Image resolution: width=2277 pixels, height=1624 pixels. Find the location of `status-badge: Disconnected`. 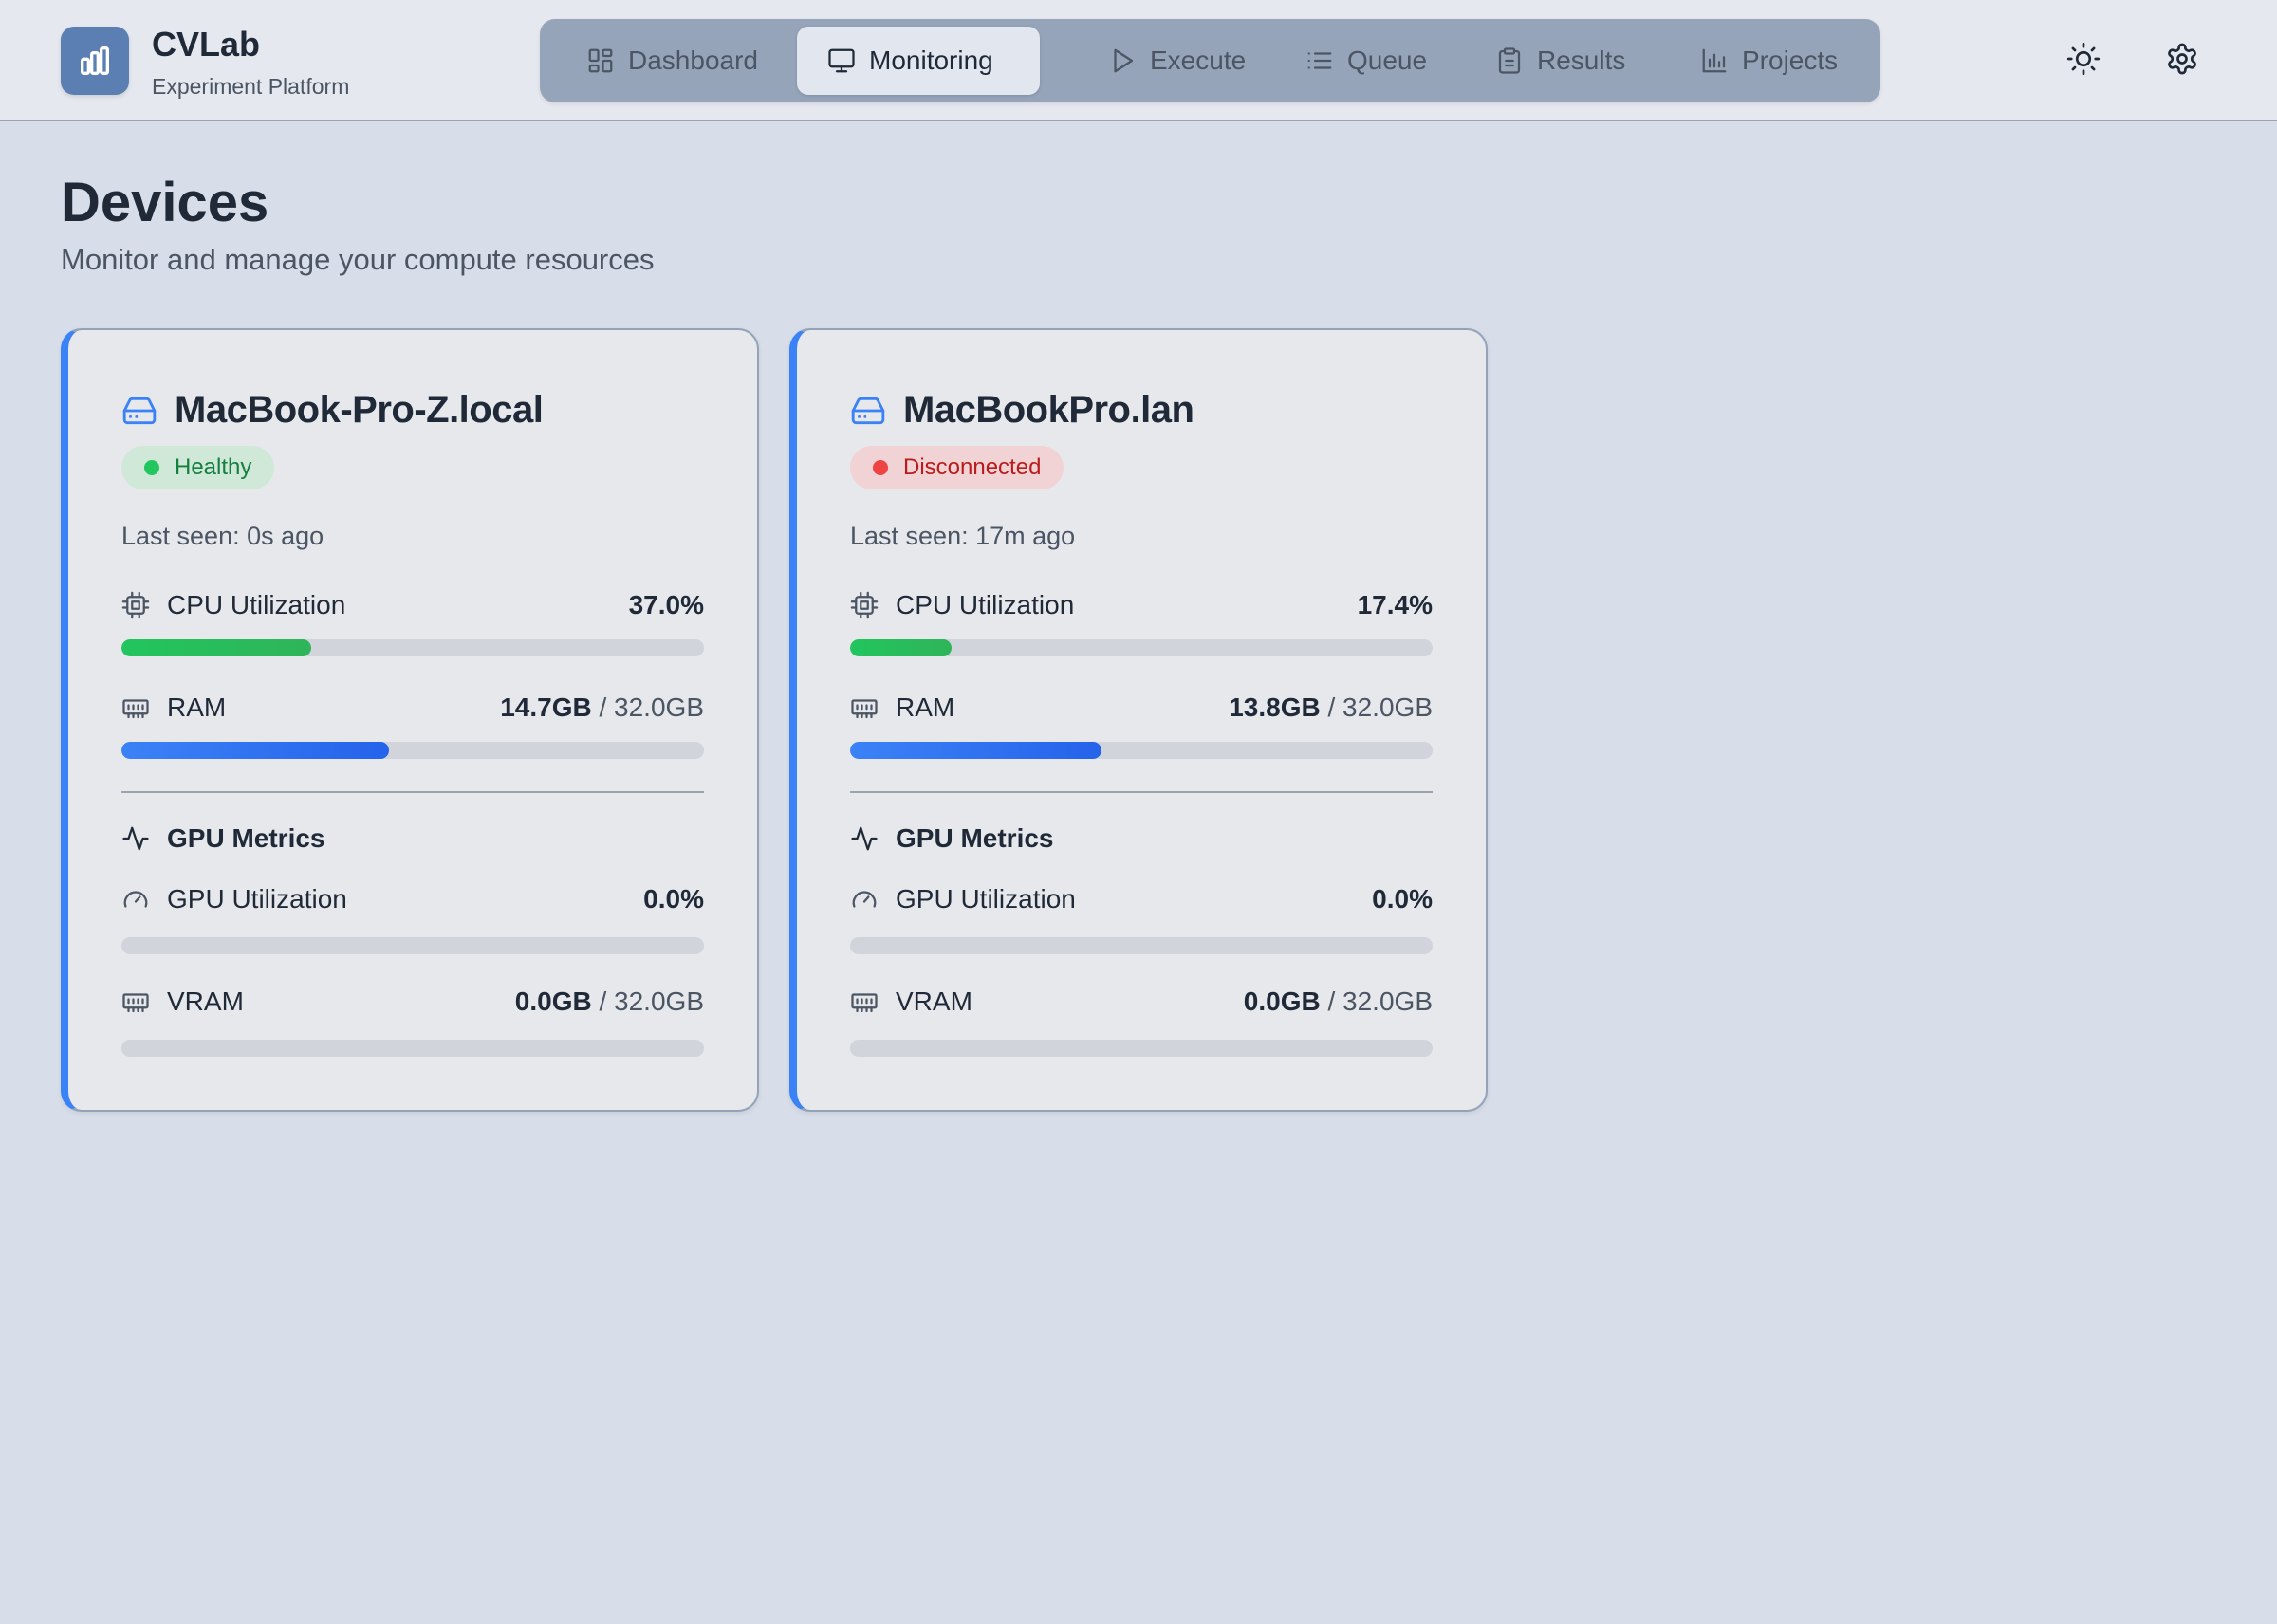

status-badge: Disconnected is located at coordinates (957, 468).